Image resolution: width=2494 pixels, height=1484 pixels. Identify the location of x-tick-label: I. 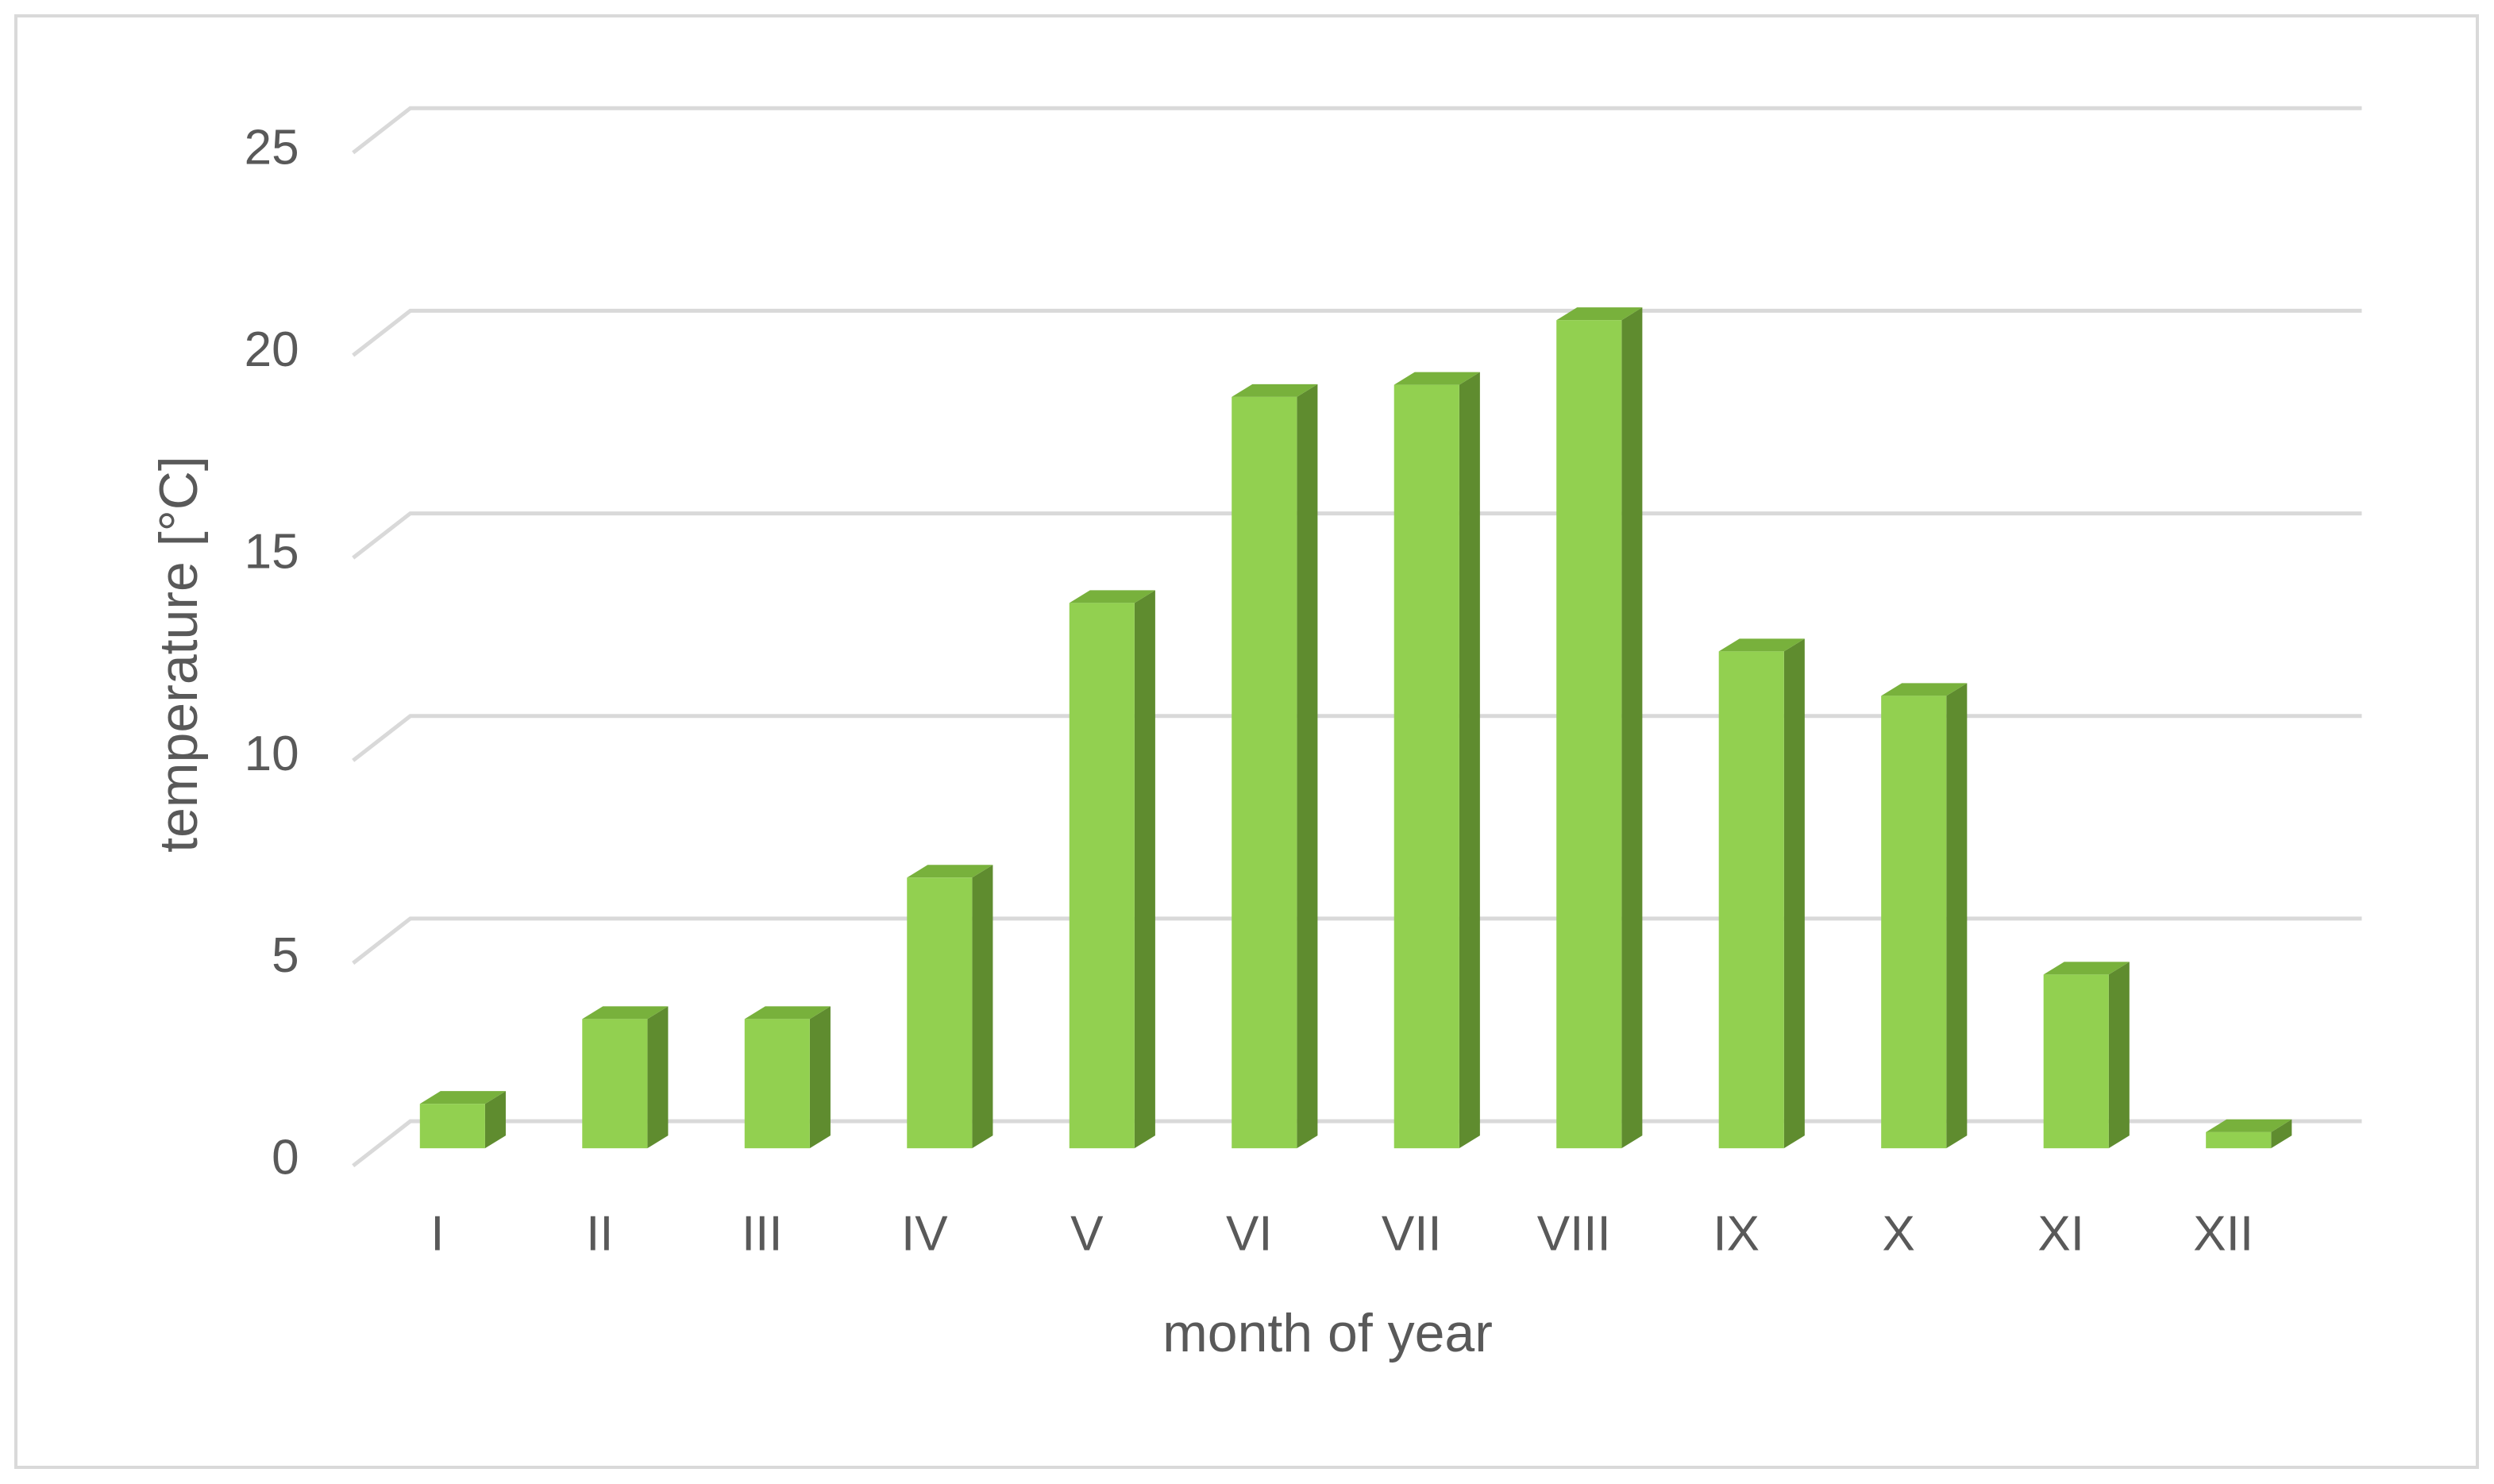
(437, 1234).